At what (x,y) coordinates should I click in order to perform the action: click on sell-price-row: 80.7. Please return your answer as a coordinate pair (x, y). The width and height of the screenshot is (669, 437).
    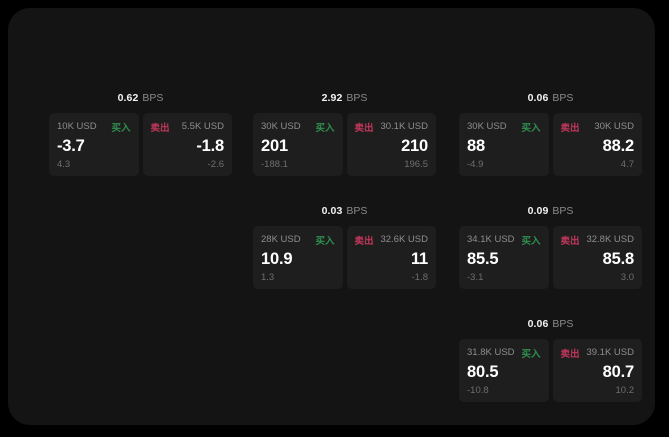
    Looking at the image, I should click on (598, 372).